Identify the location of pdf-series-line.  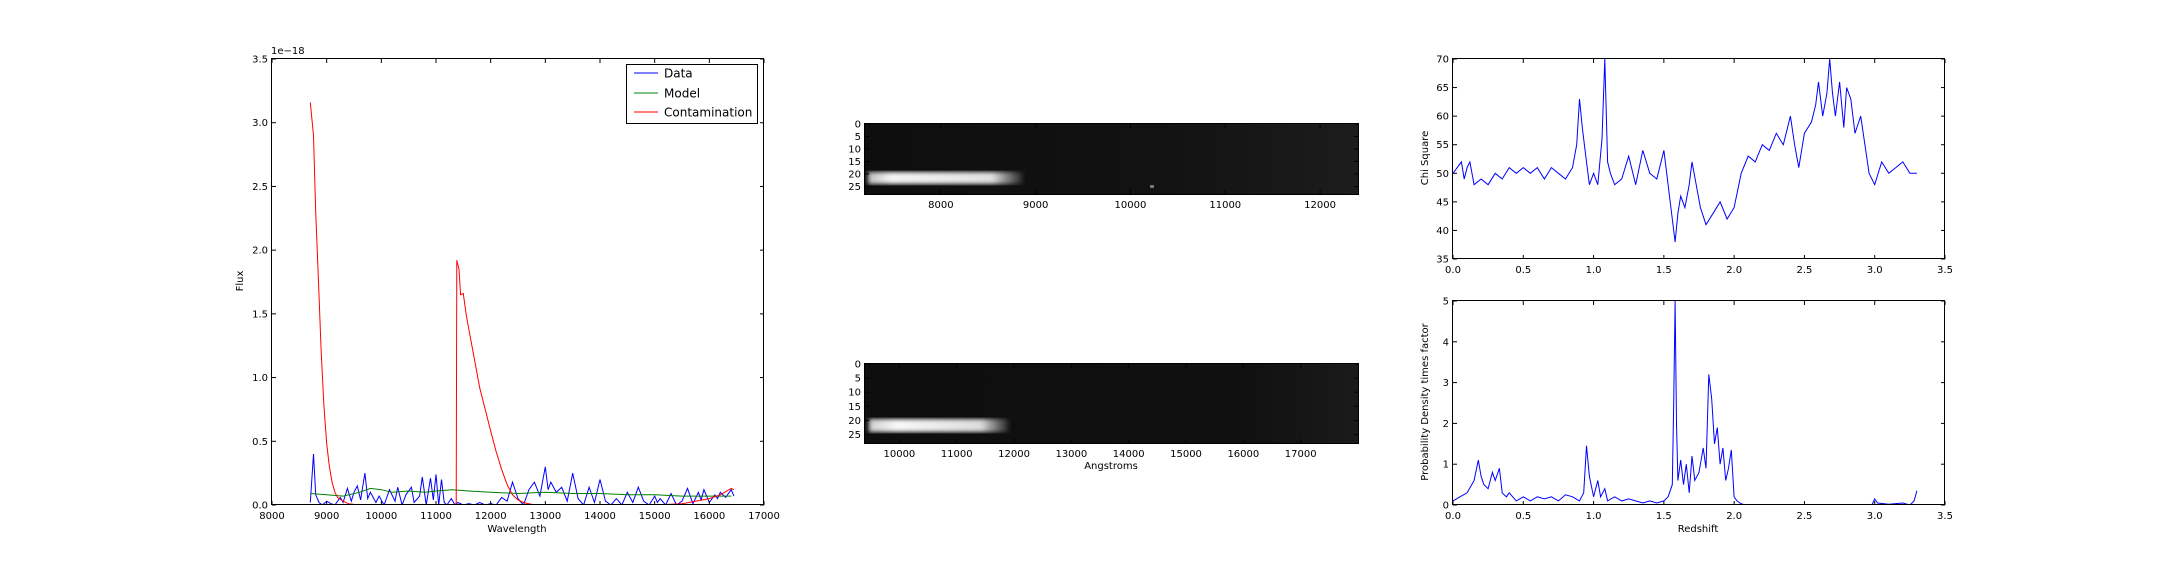
(1685, 403).